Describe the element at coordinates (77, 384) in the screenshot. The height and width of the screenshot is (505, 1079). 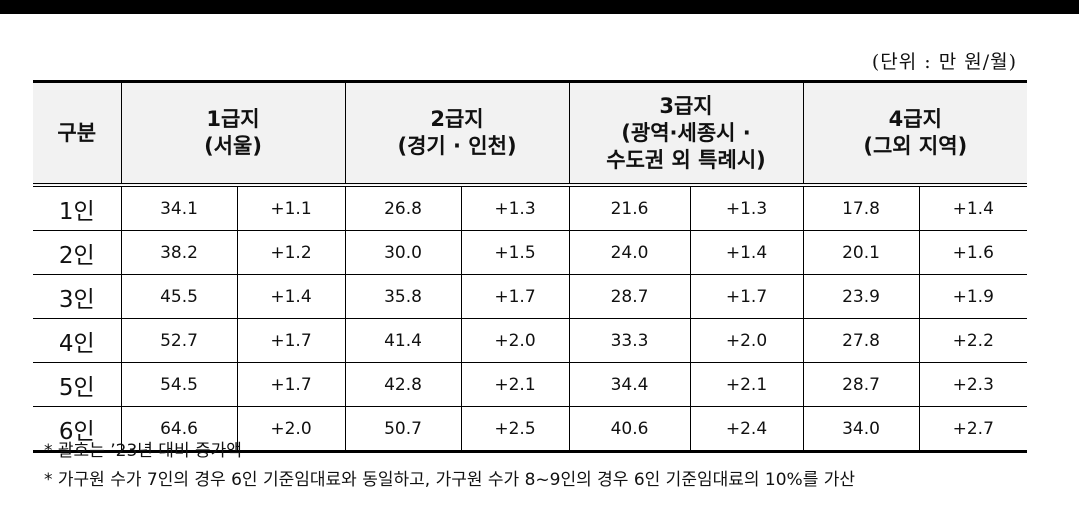
I see `row-label: 5인` at that location.